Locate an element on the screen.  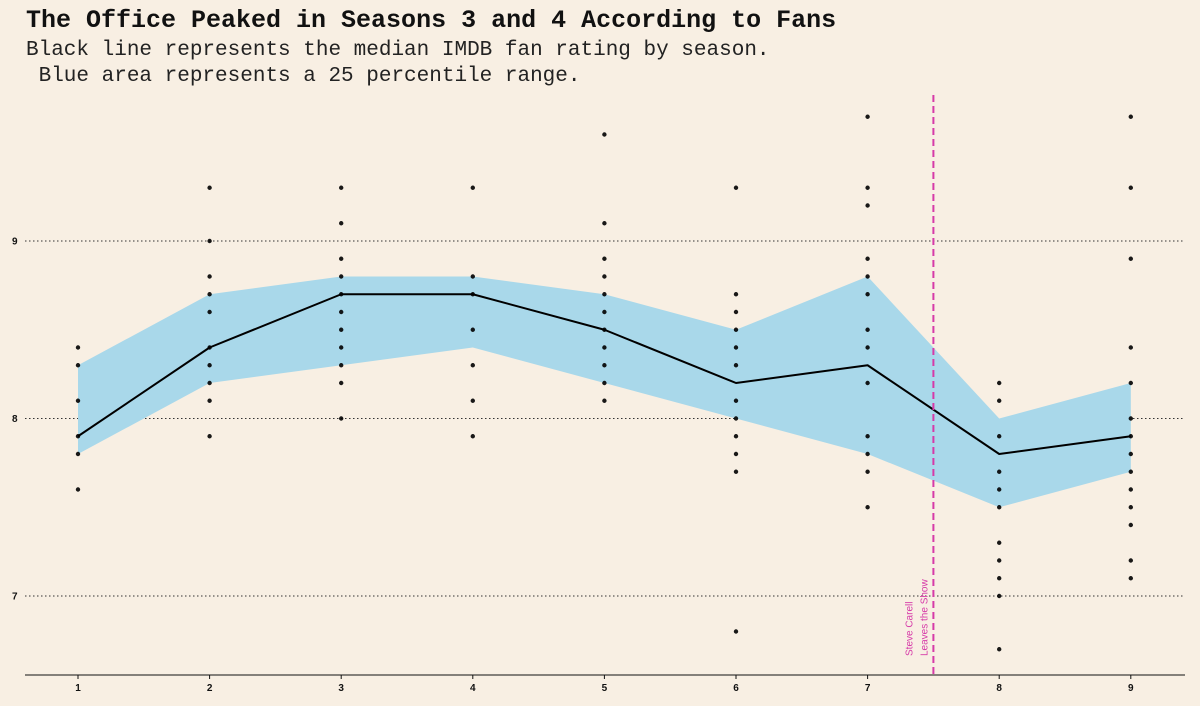
x-tick-label-3: 3 is located at coordinates (341, 688).